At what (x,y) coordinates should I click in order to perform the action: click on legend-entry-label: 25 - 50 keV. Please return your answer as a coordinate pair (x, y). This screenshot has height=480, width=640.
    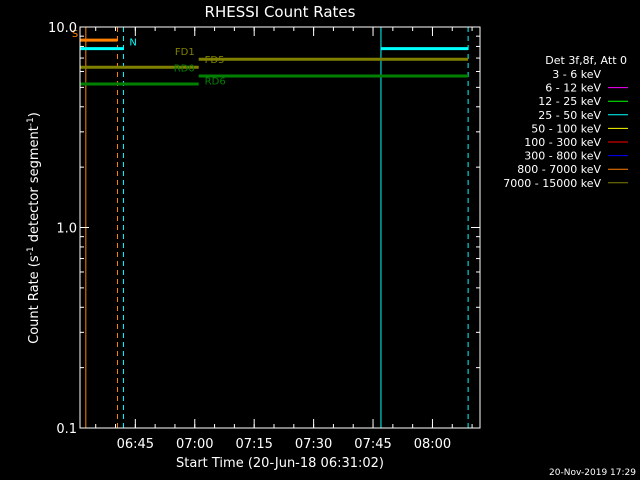
    Looking at the image, I should click on (569, 115).